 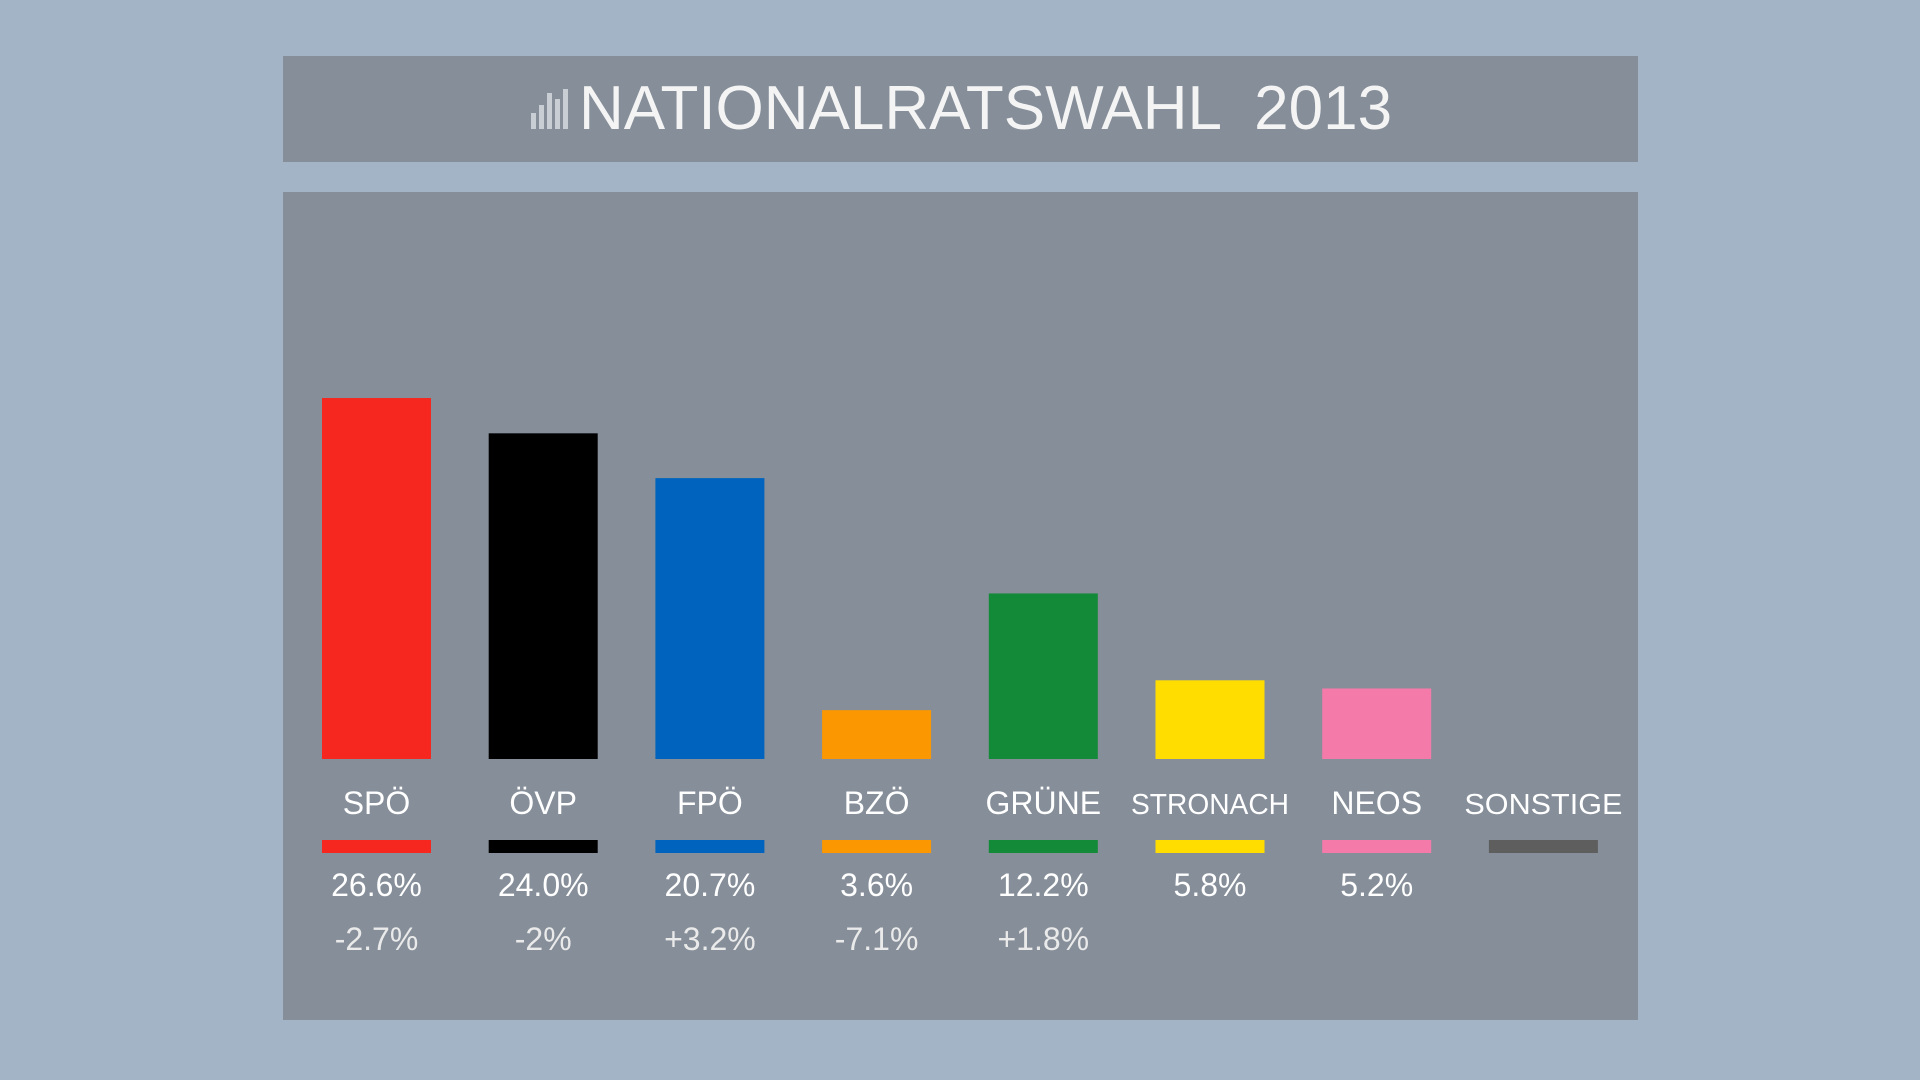 I want to click on category-label-7: SONSTIGE, so click(x=1543, y=805).